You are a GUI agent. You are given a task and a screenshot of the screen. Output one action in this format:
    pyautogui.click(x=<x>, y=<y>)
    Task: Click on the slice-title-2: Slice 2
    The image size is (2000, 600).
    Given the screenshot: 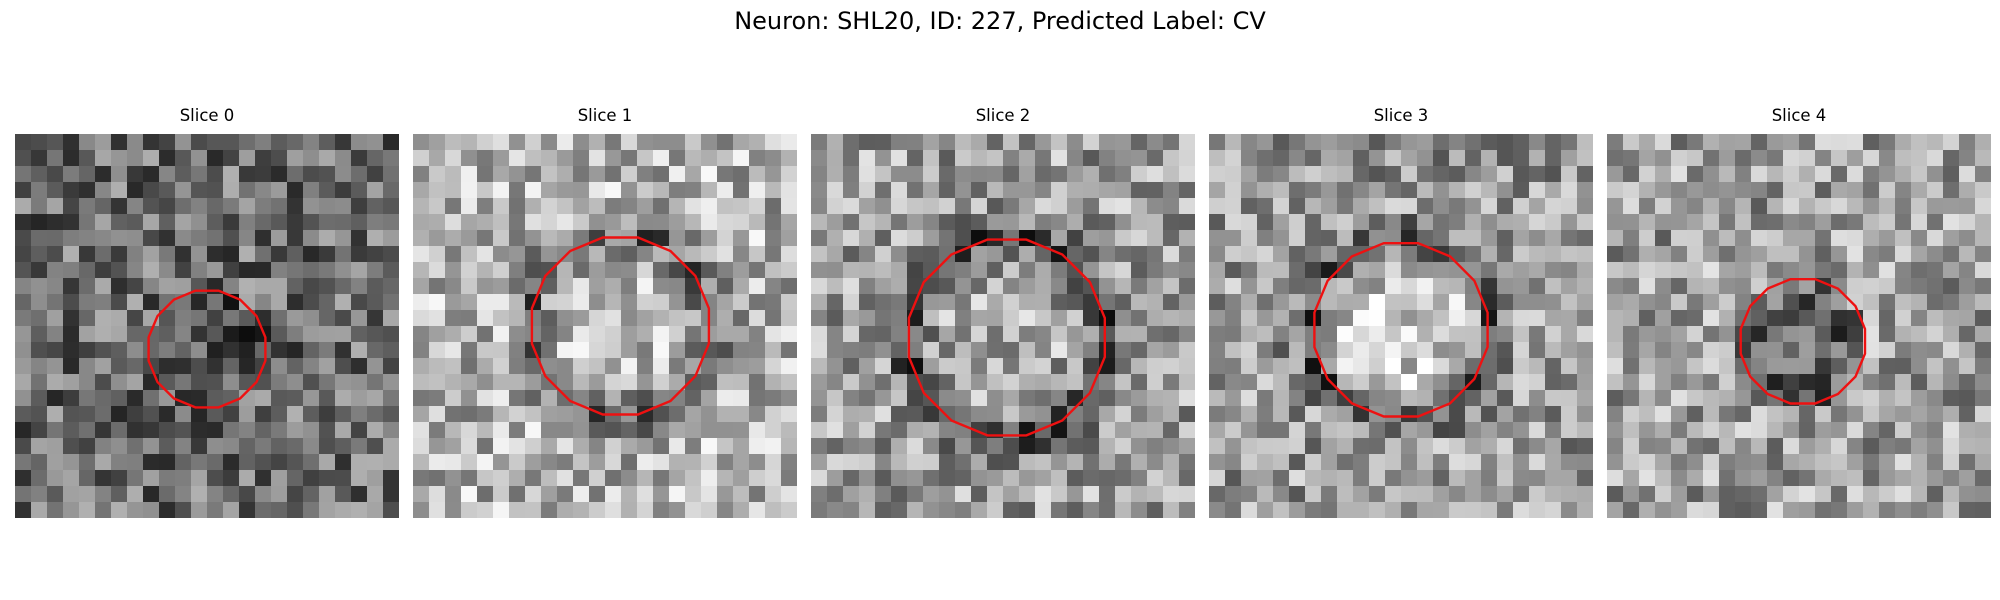 What is the action you would take?
    pyautogui.click(x=1003, y=115)
    